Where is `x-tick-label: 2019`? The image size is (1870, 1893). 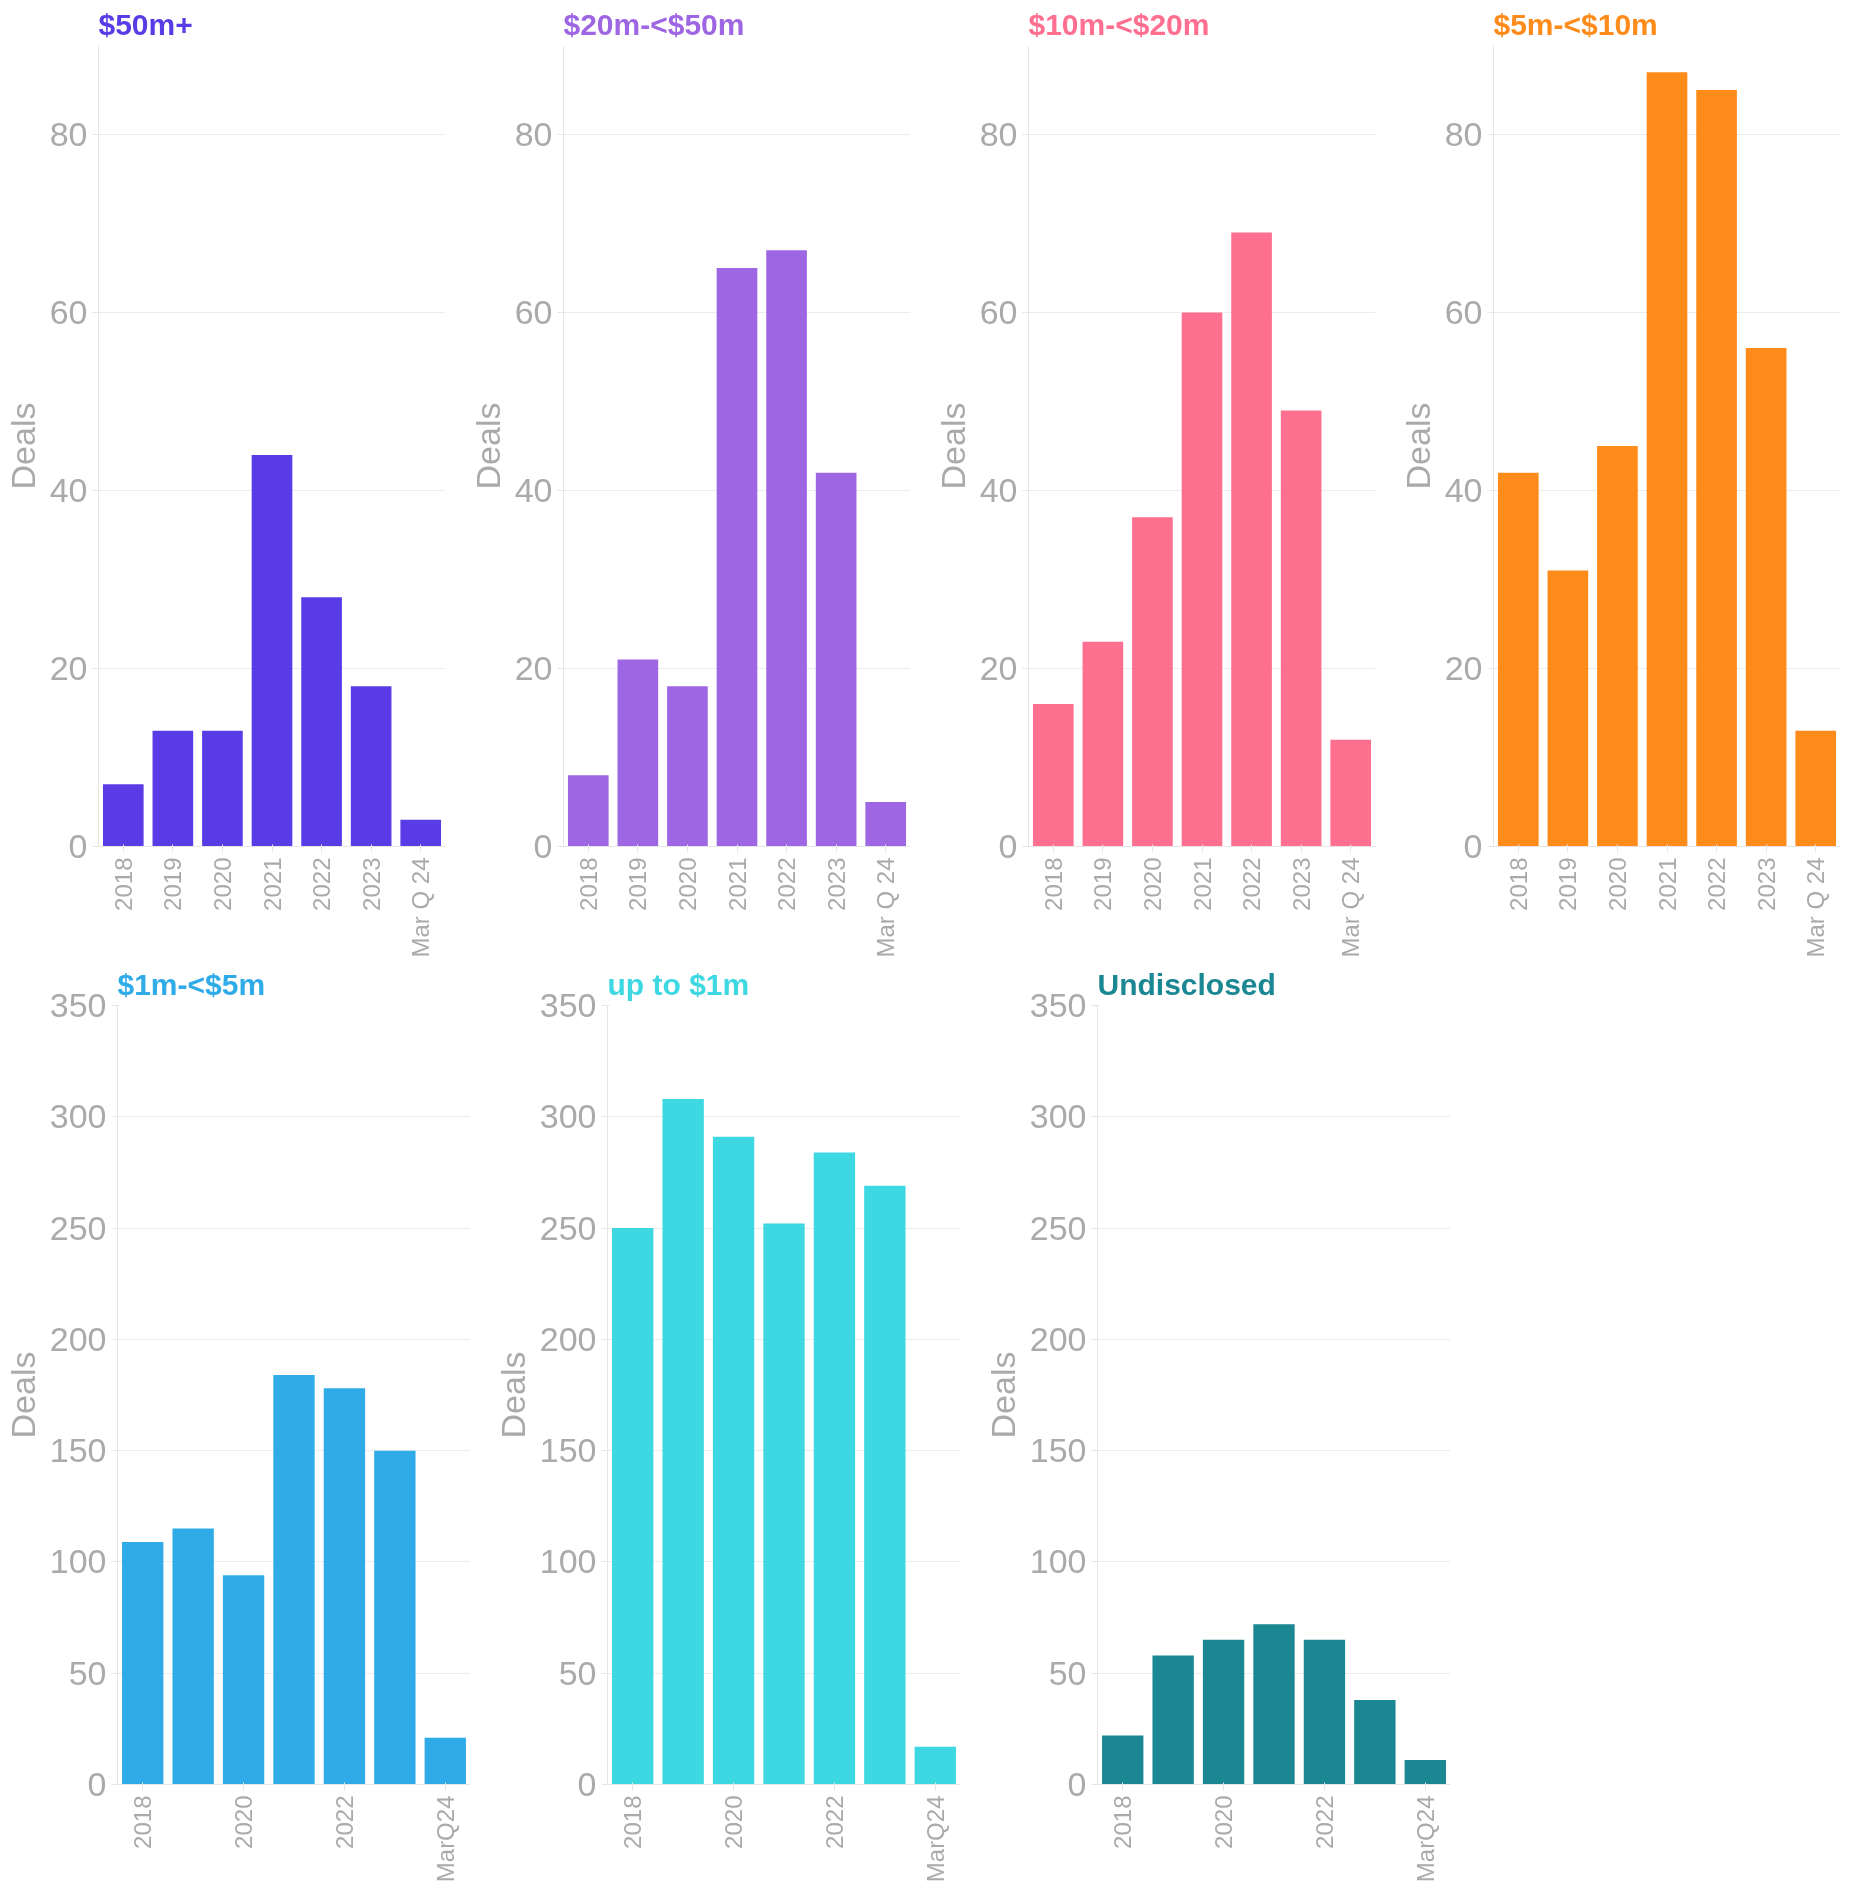
x-tick-label: 2019 is located at coordinates (1568, 884).